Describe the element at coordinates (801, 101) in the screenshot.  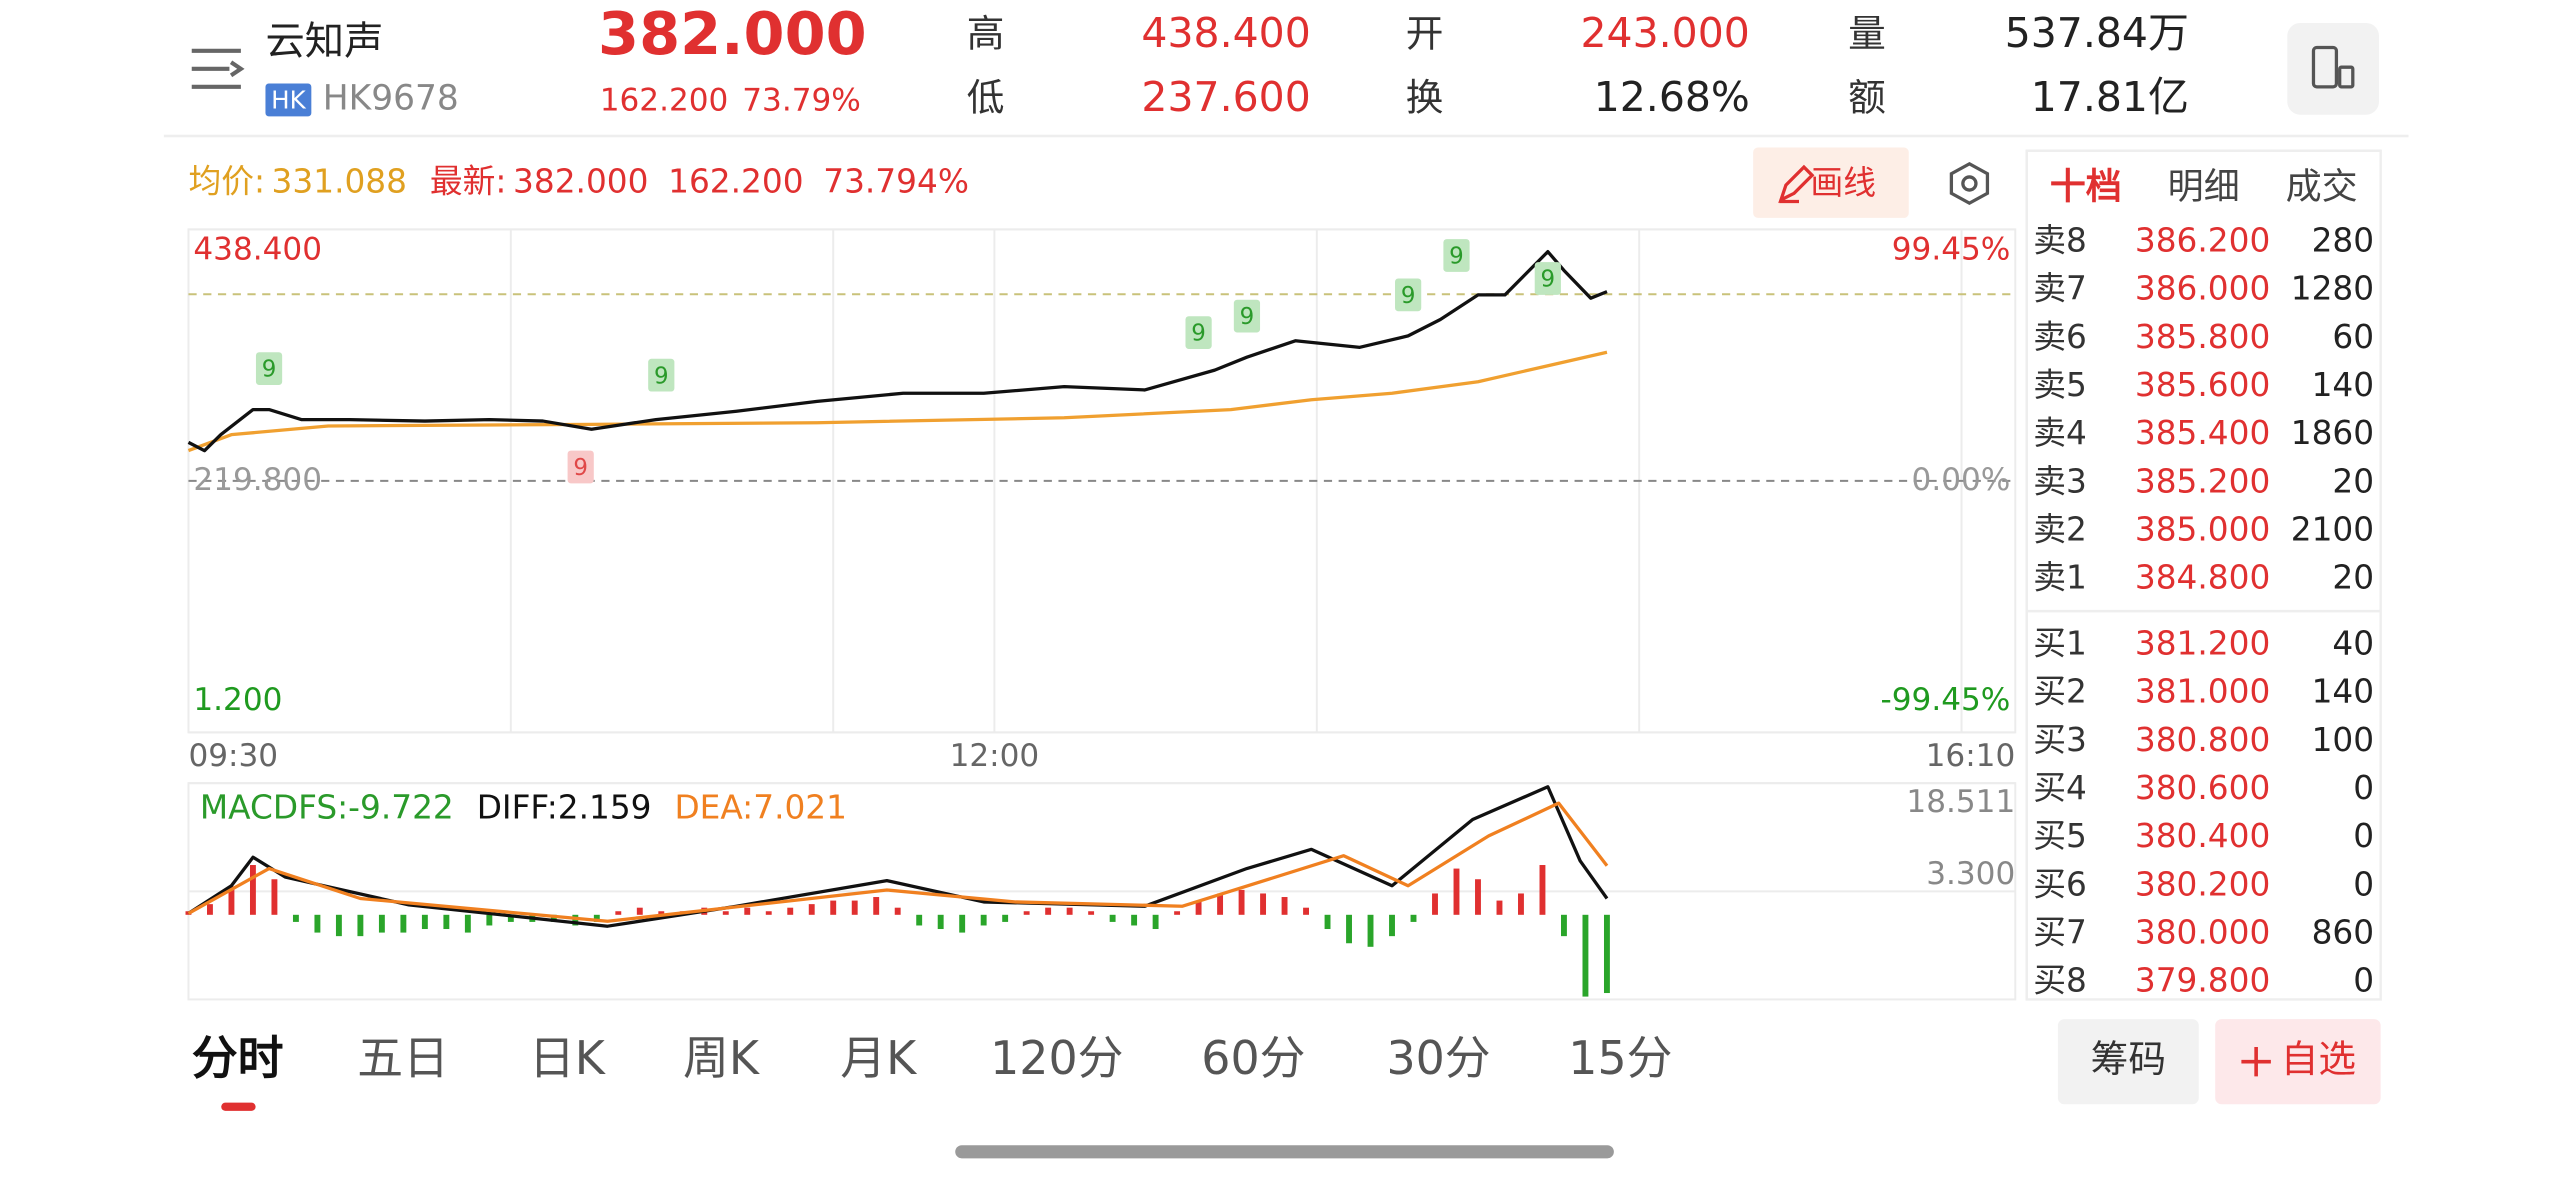
I see `change-pct: 73.79%` at that location.